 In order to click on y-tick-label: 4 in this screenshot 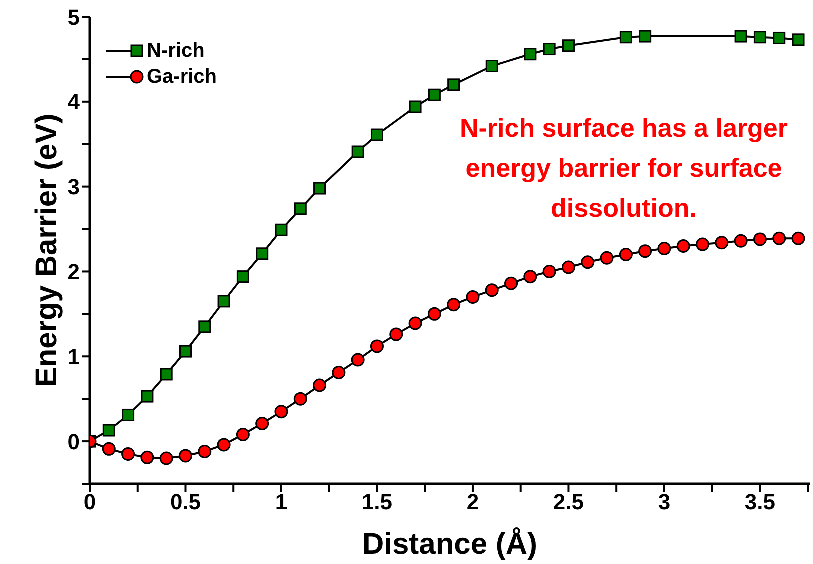, I will do `click(74, 102)`.